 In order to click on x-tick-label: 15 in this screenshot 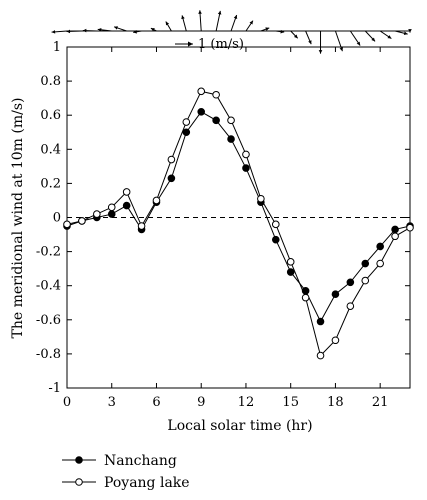, I will do `click(290, 402)`.